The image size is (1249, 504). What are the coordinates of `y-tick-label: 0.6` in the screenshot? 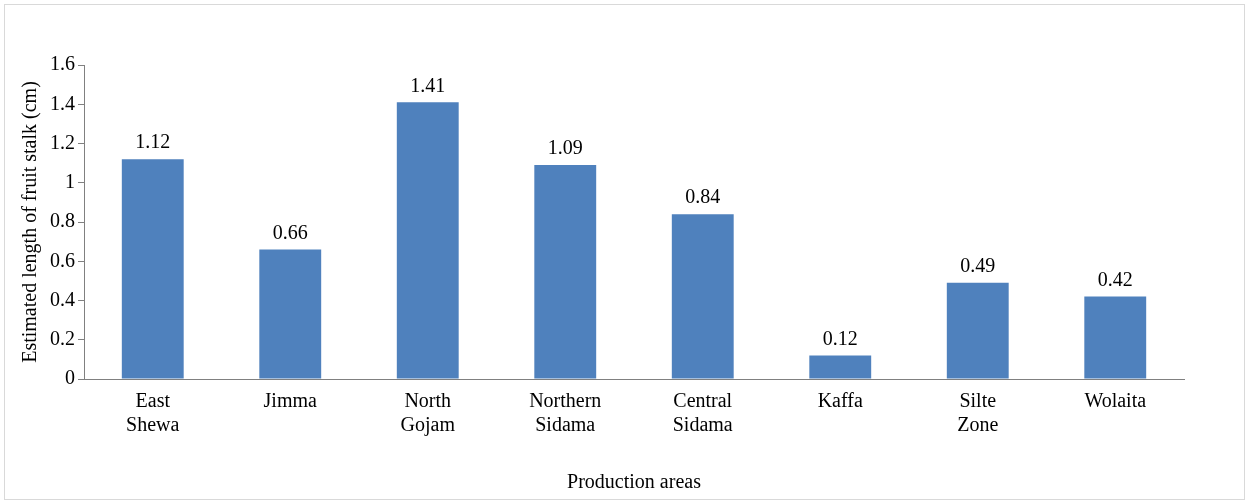 It's located at (62, 259).